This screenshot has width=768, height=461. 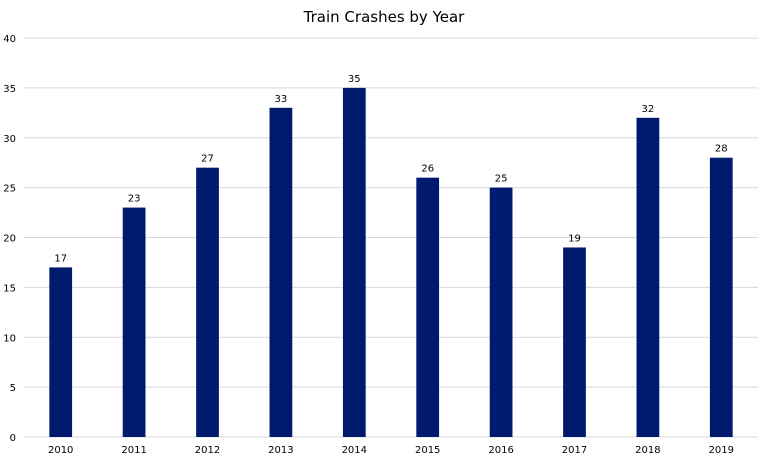 What do you see at coordinates (500, 450) in the screenshot?
I see `x-tick-label: 2016` at bounding box center [500, 450].